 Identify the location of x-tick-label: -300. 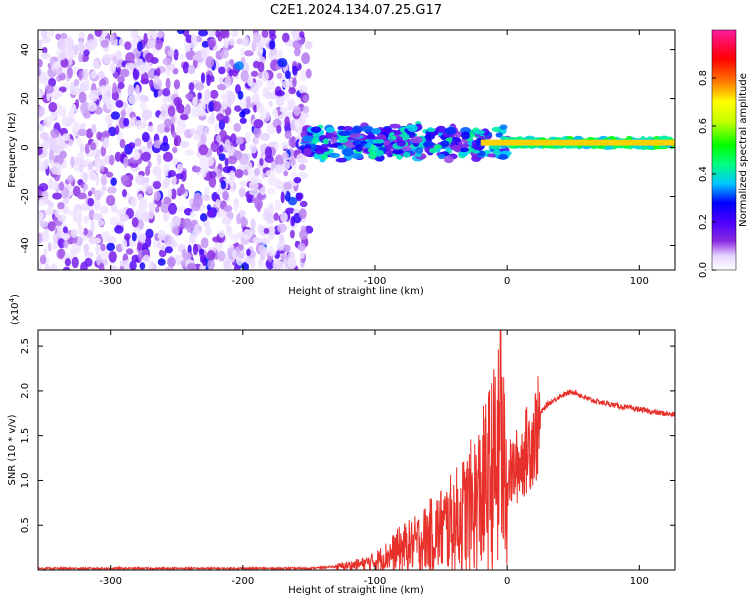
(110, 581).